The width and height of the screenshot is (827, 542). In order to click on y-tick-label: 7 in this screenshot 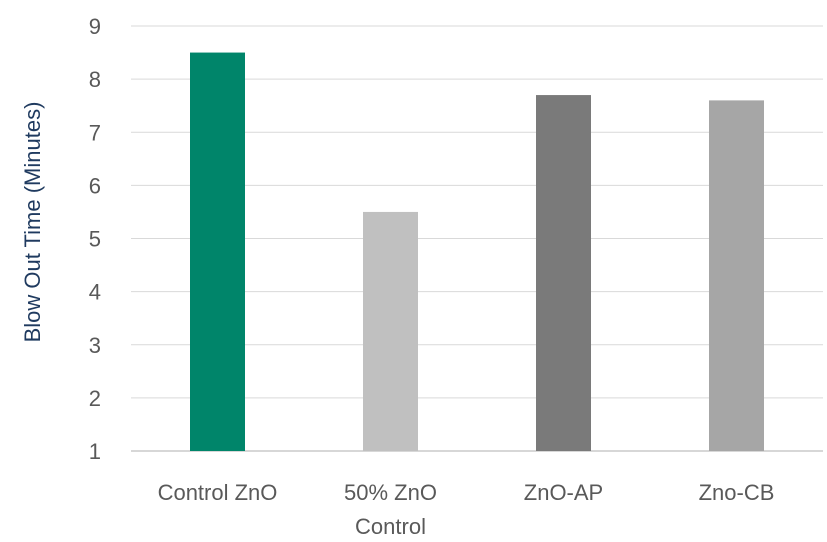, I will do `click(95, 132)`.